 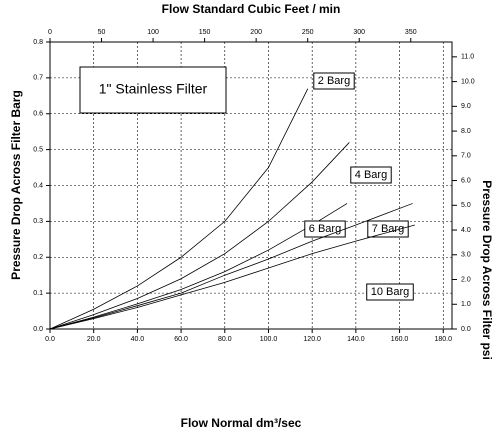 I want to click on x2-tick-label: 250, so click(x=308, y=32).